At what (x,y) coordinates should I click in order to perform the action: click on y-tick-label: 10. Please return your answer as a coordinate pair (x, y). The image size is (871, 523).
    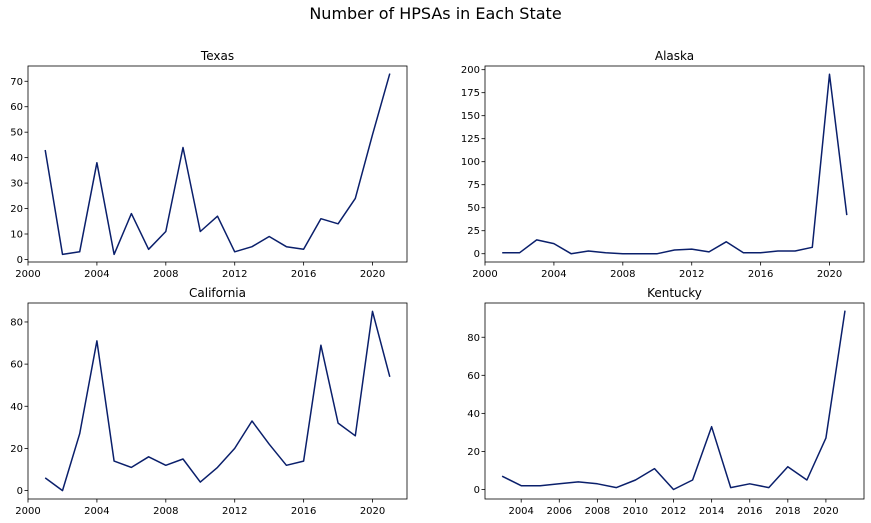
    Looking at the image, I should click on (16, 235).